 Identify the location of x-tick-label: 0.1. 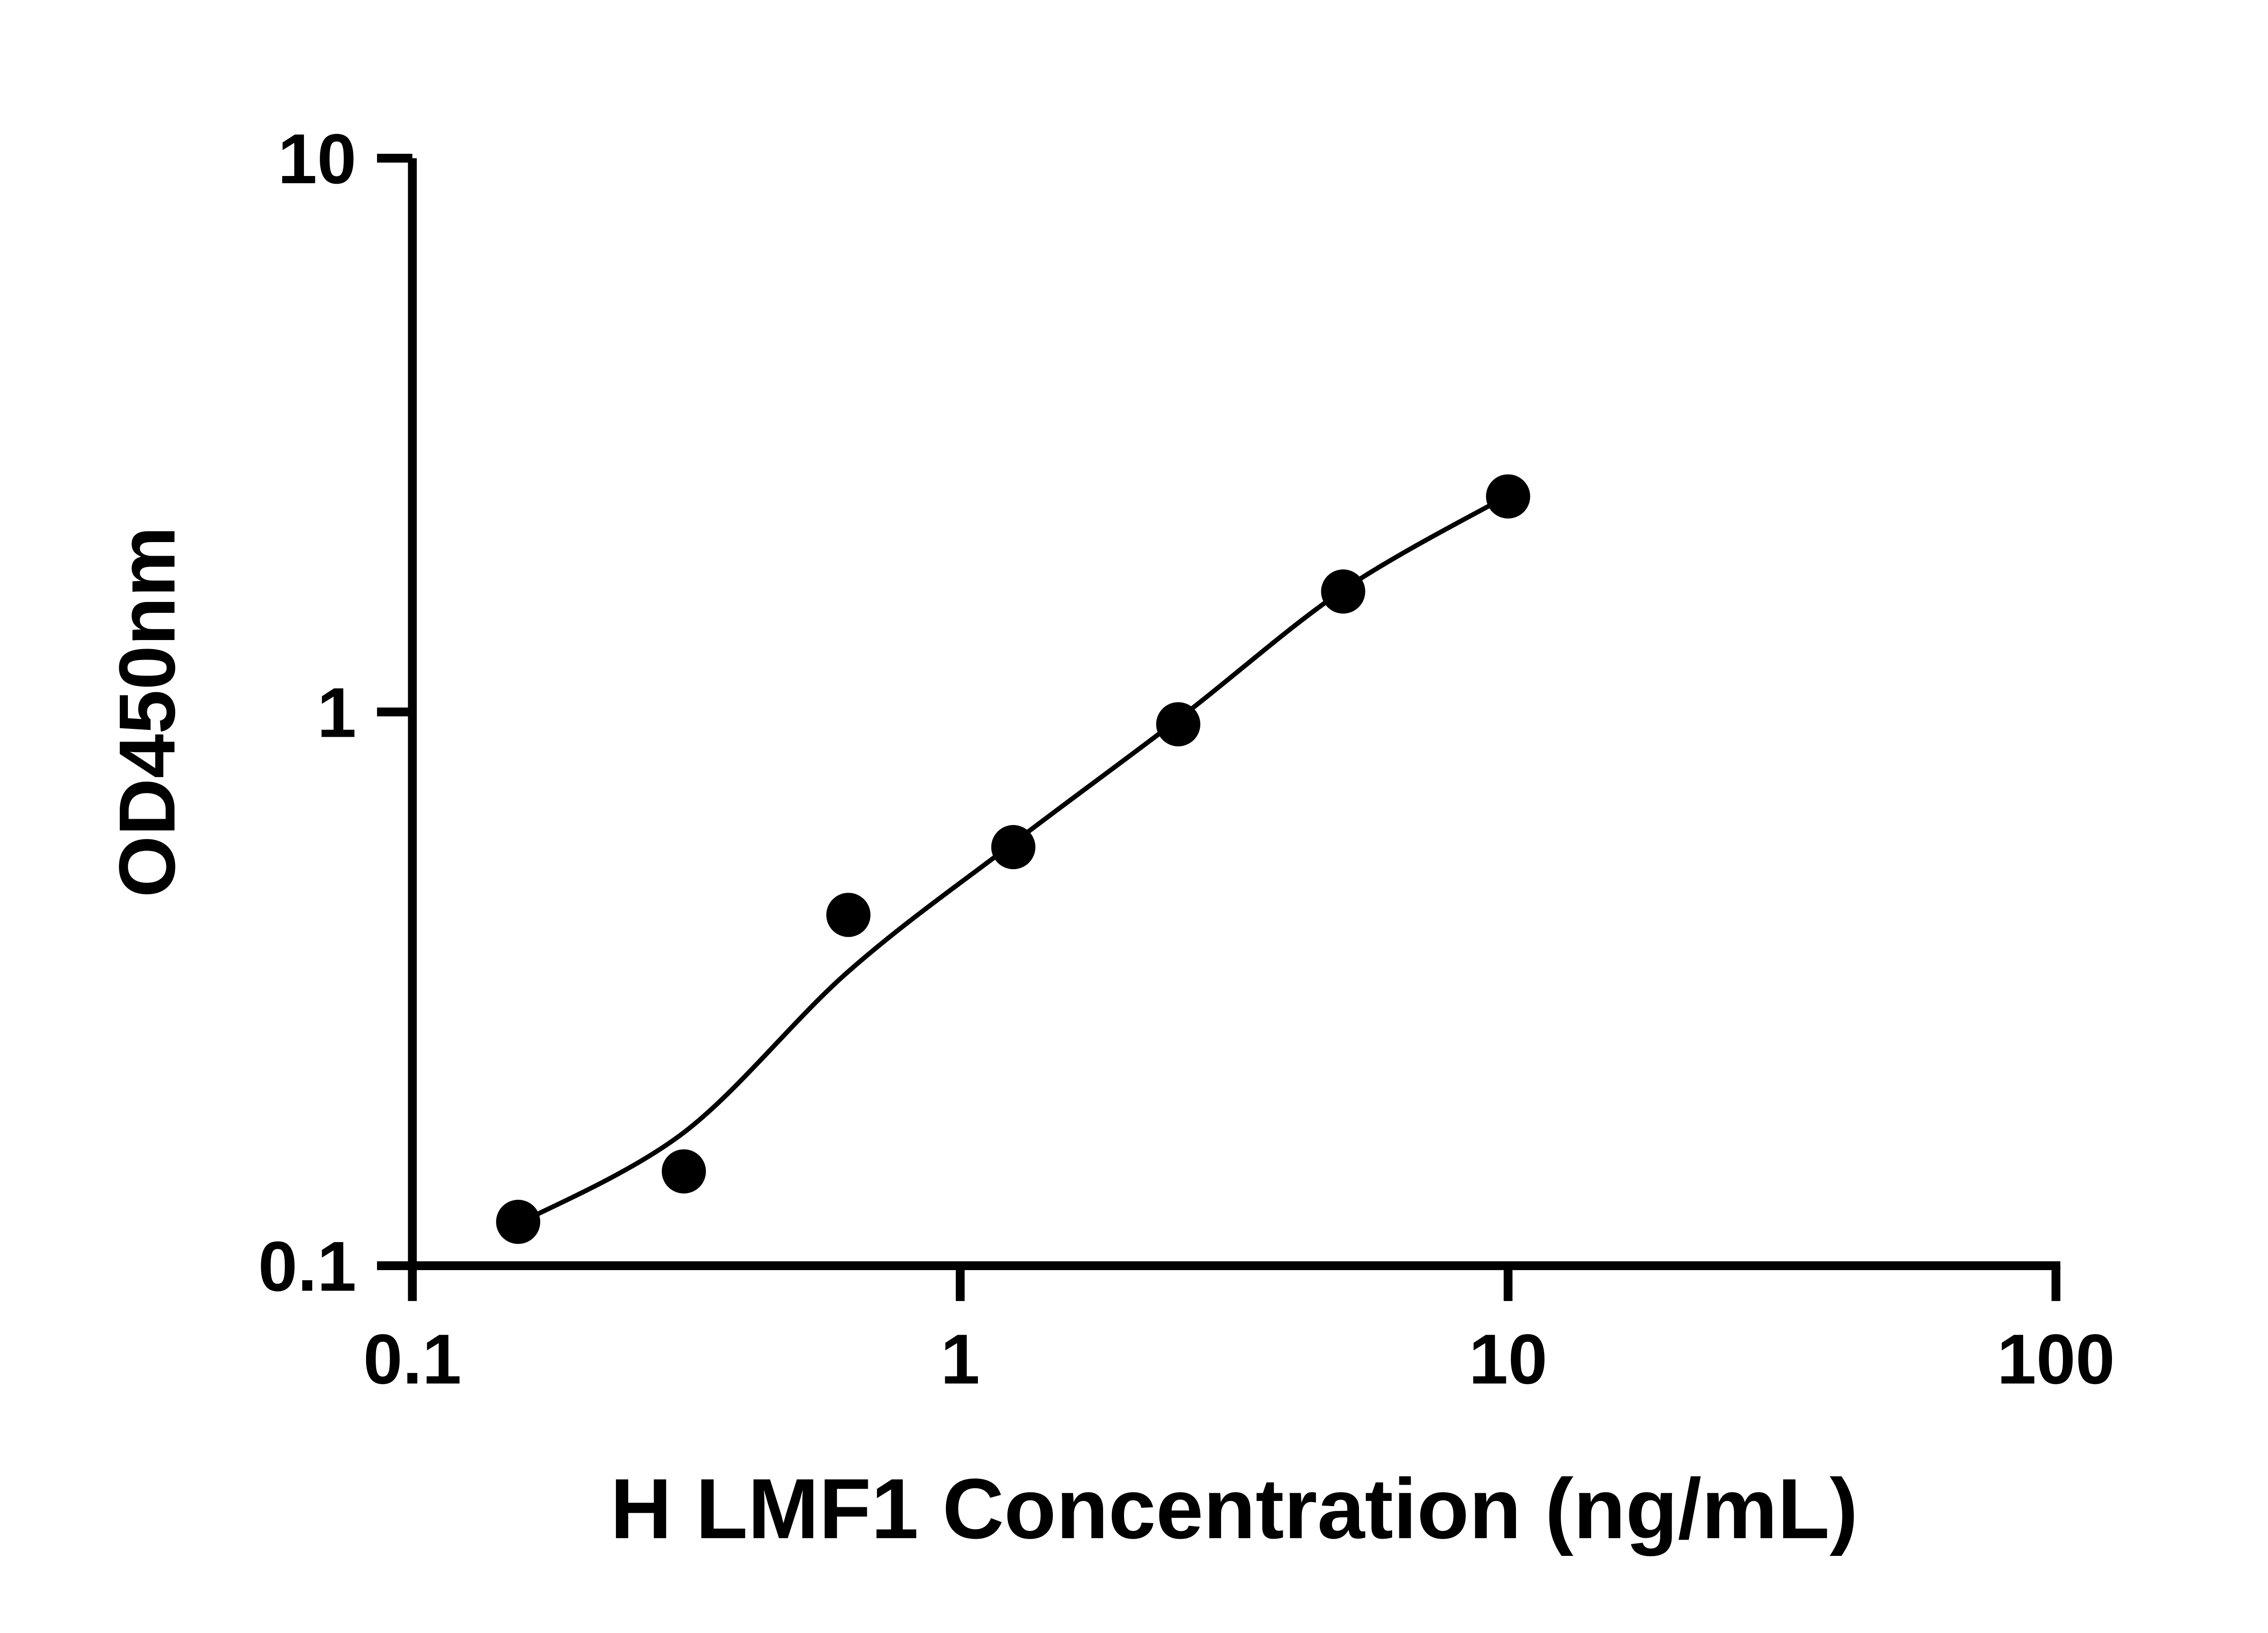
(413, 1359).